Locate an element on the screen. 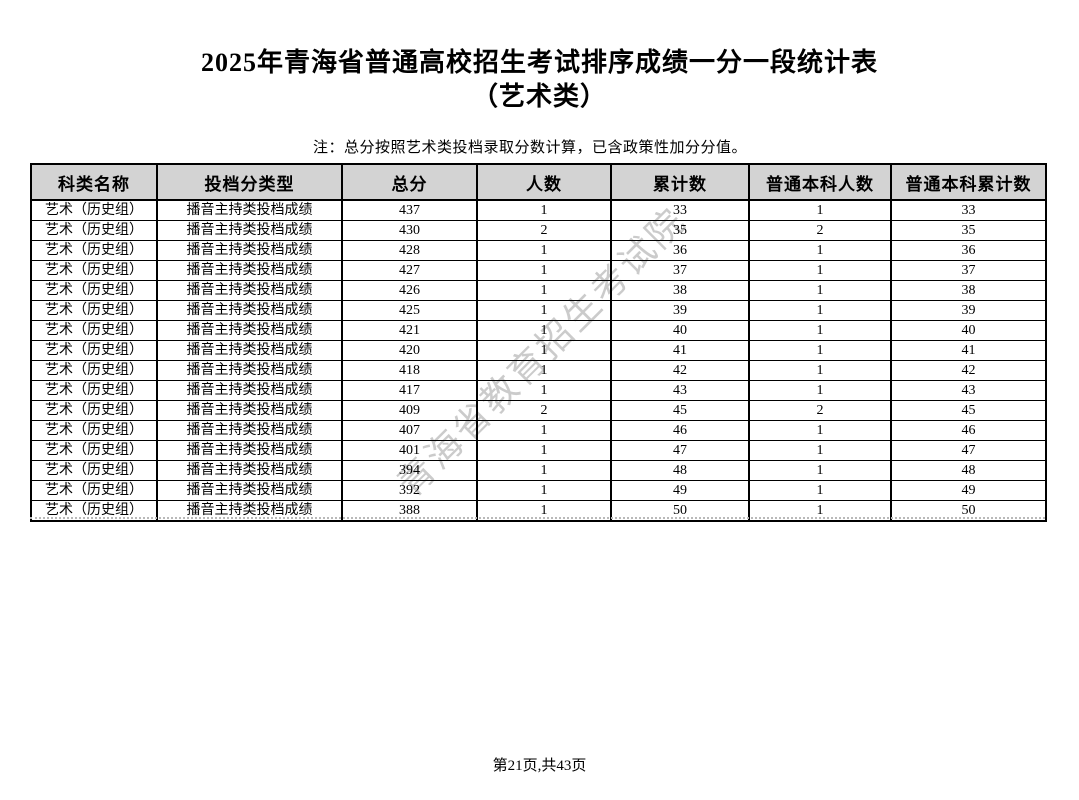 This screenshot has height=800, width=1079. table-cell: 430 is located at coordinates (409, 230).